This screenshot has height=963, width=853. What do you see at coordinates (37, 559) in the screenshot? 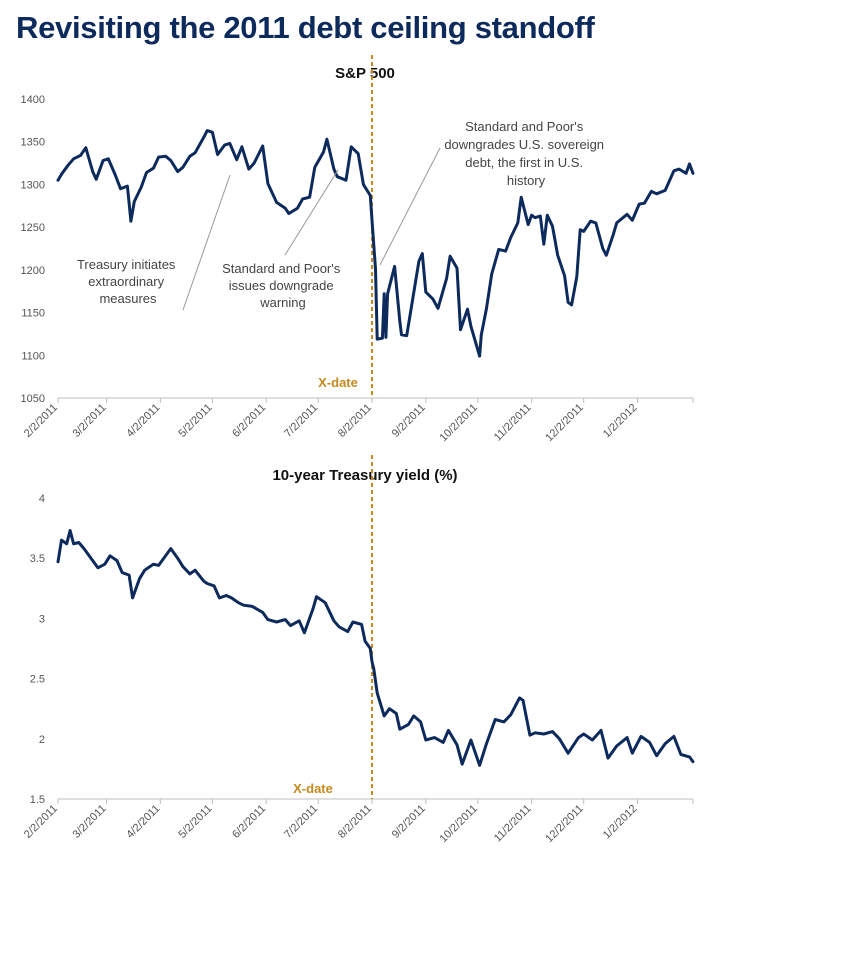
I see `treasury-y-tick-label: 3.5` at bounding box center [37, 559].